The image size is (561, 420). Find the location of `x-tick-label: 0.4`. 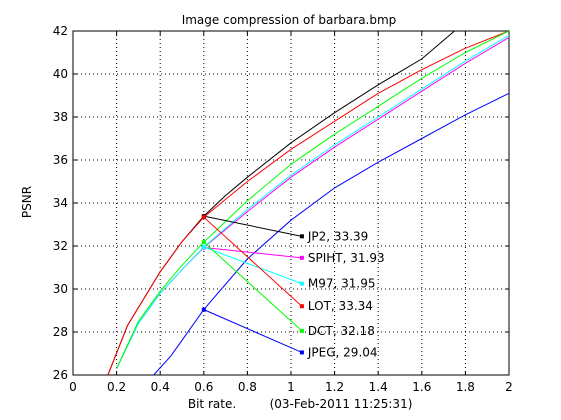

x-tick-label: 0.4 is located at coordinates (160, 387).